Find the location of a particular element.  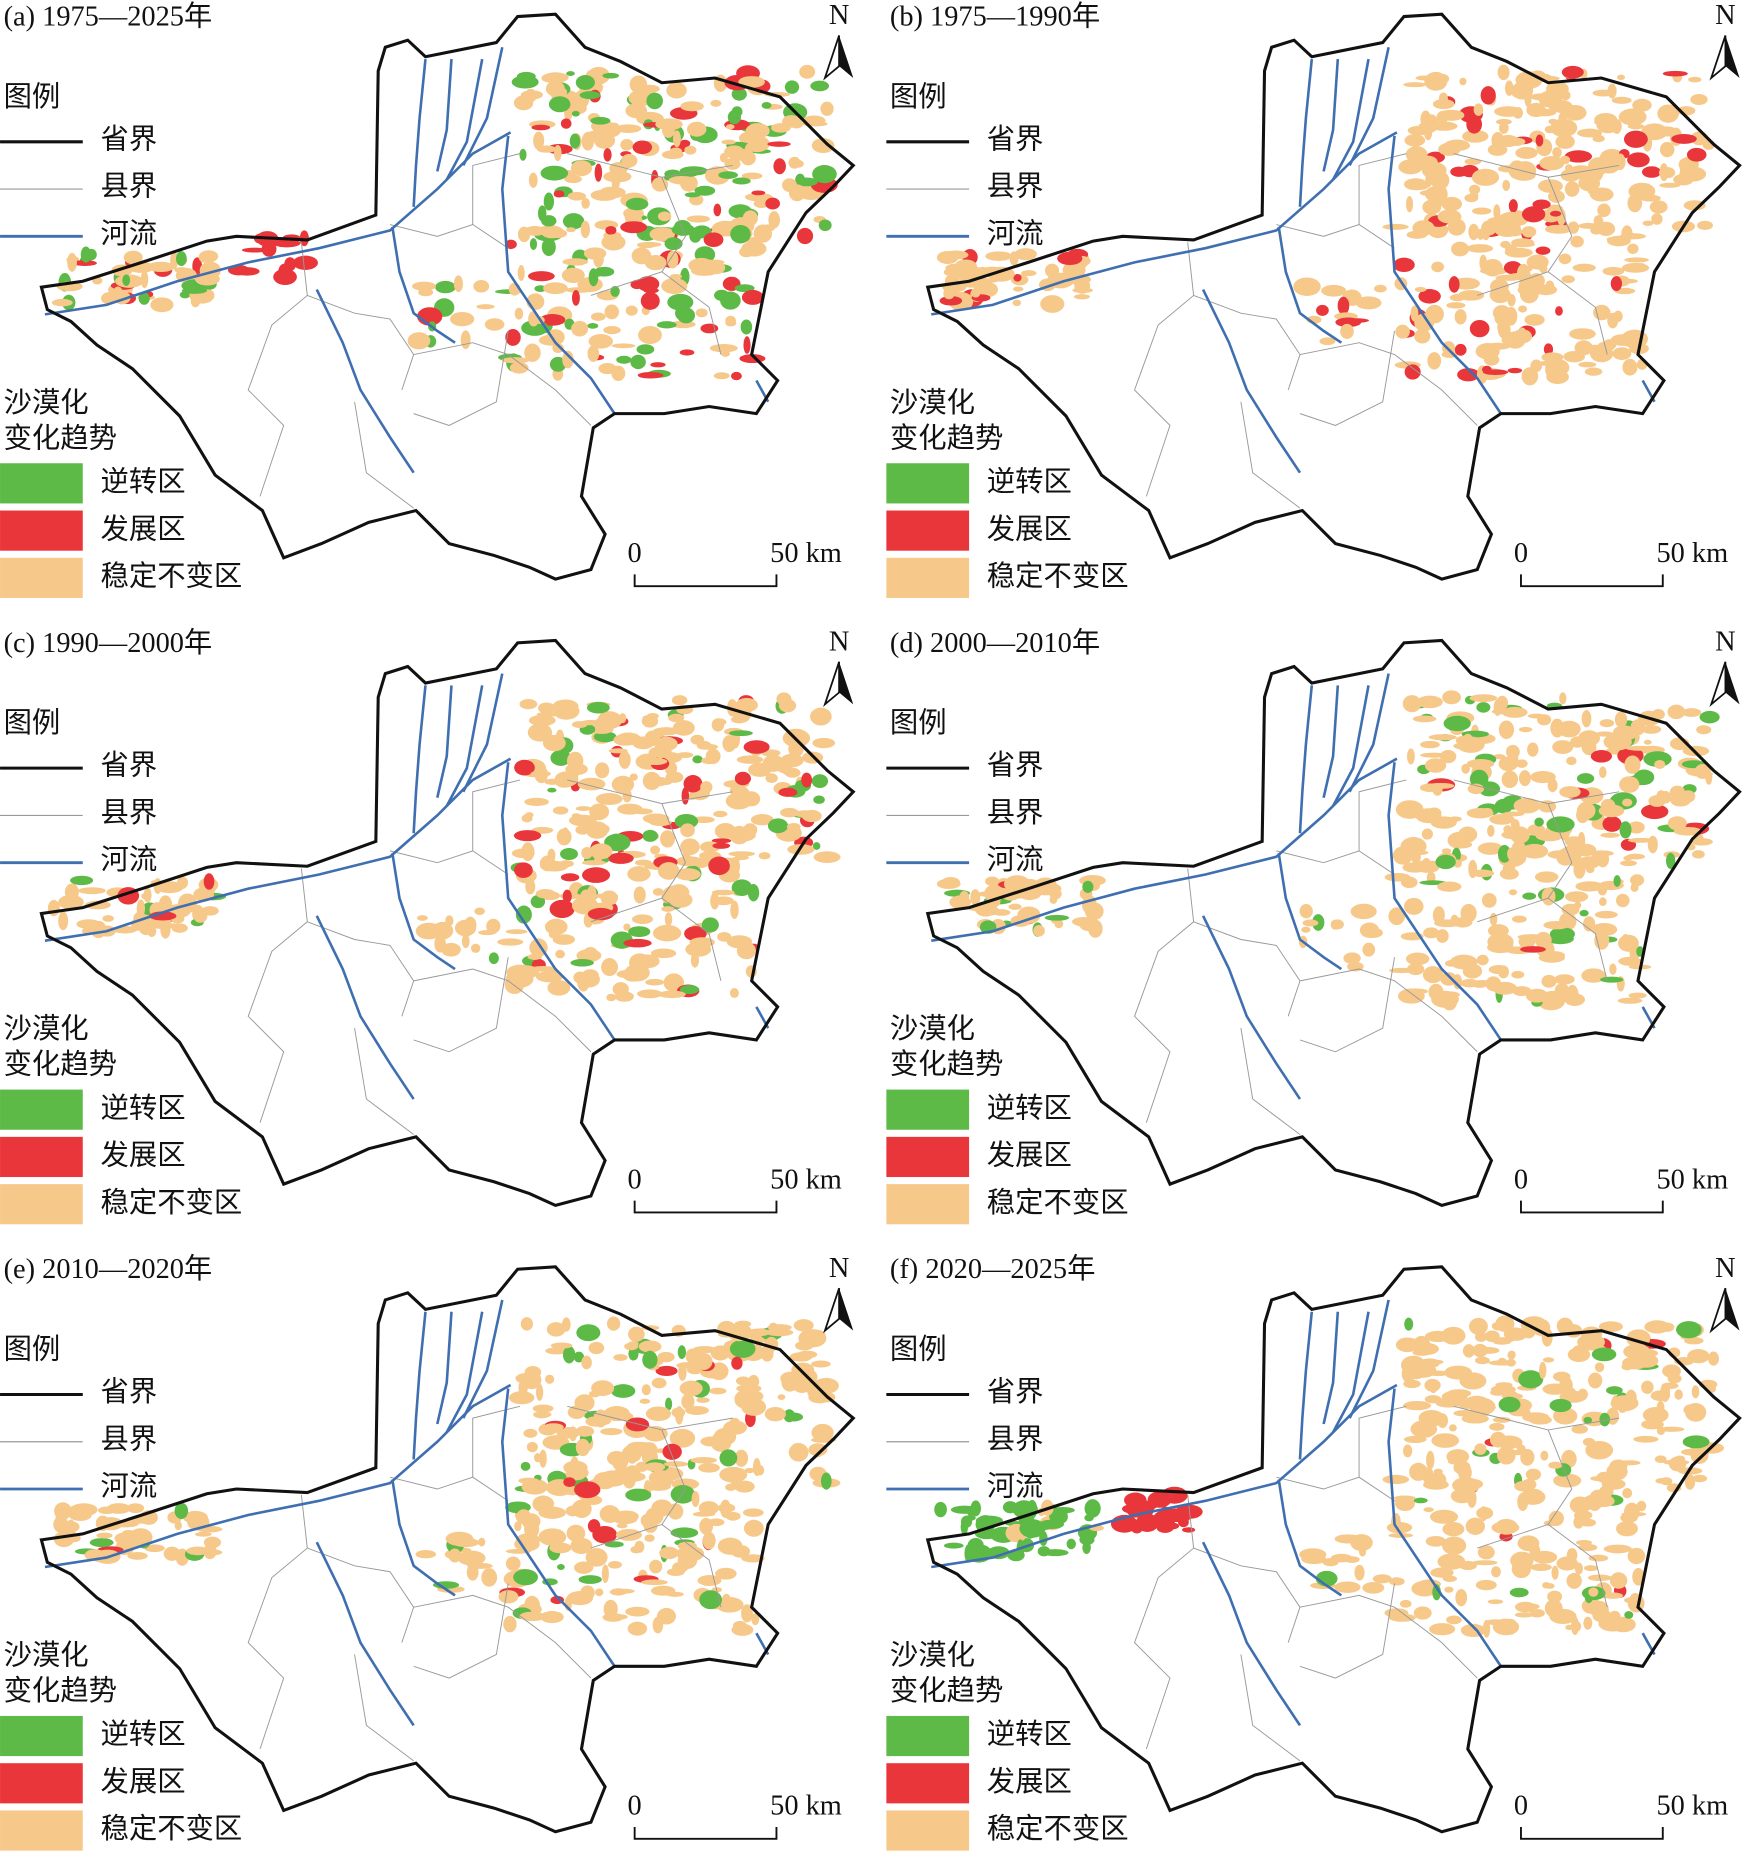

legend-label: 发展区 is located at coordinates (142, 1782).